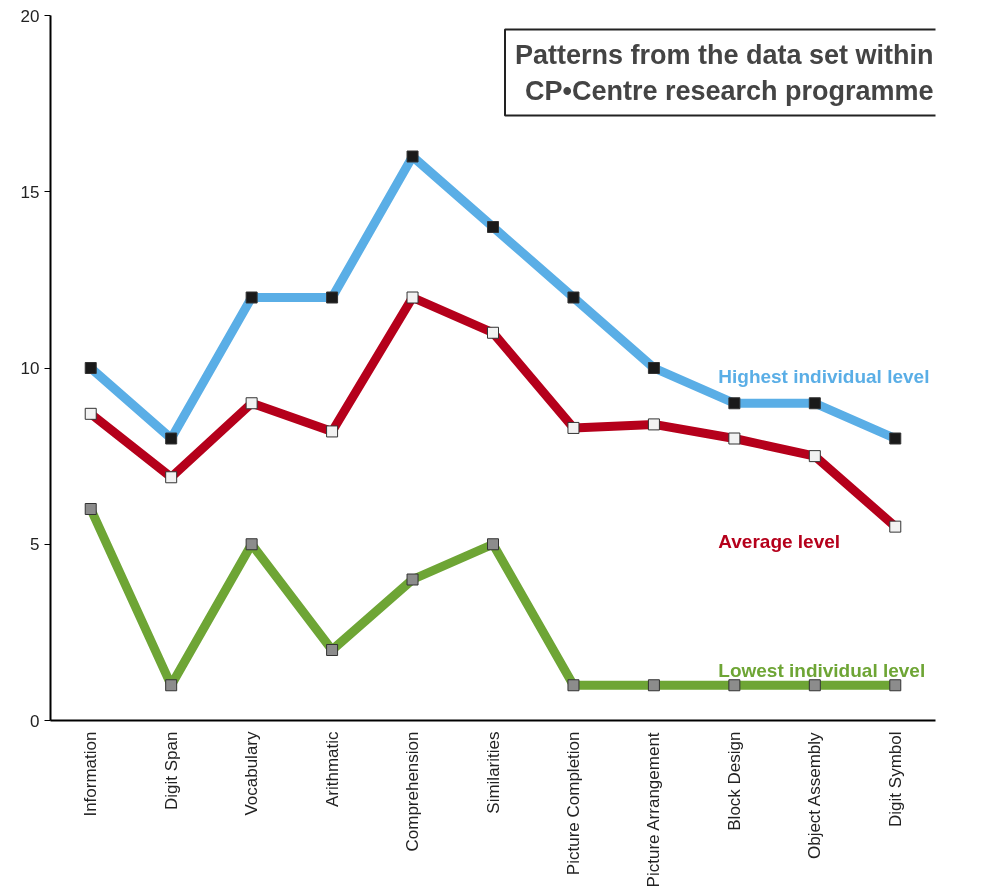 The width and height of the screenshot is (1007, 896). Describe the element at coordinates (493, 772) in the screenshot. I see `x-tick-label: Similarities` at that location.